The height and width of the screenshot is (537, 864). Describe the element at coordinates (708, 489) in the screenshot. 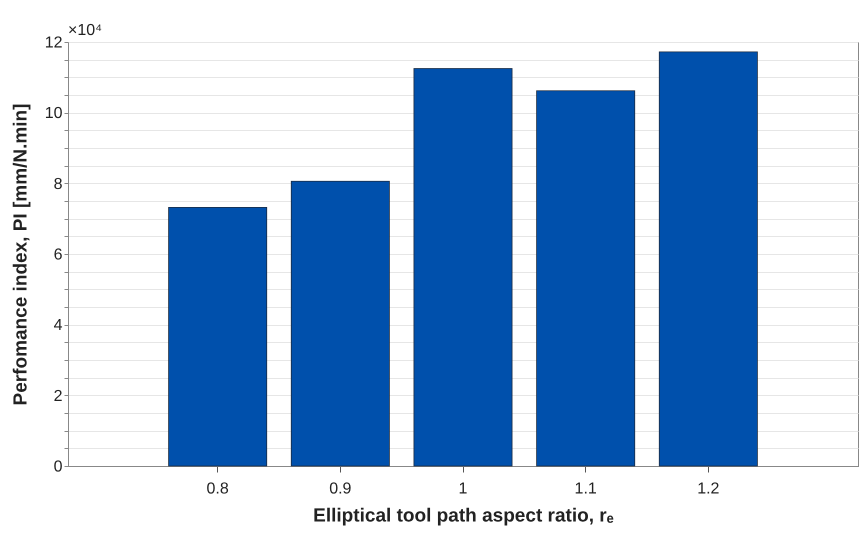

I see `x-tick-label: 1.2` at that location.